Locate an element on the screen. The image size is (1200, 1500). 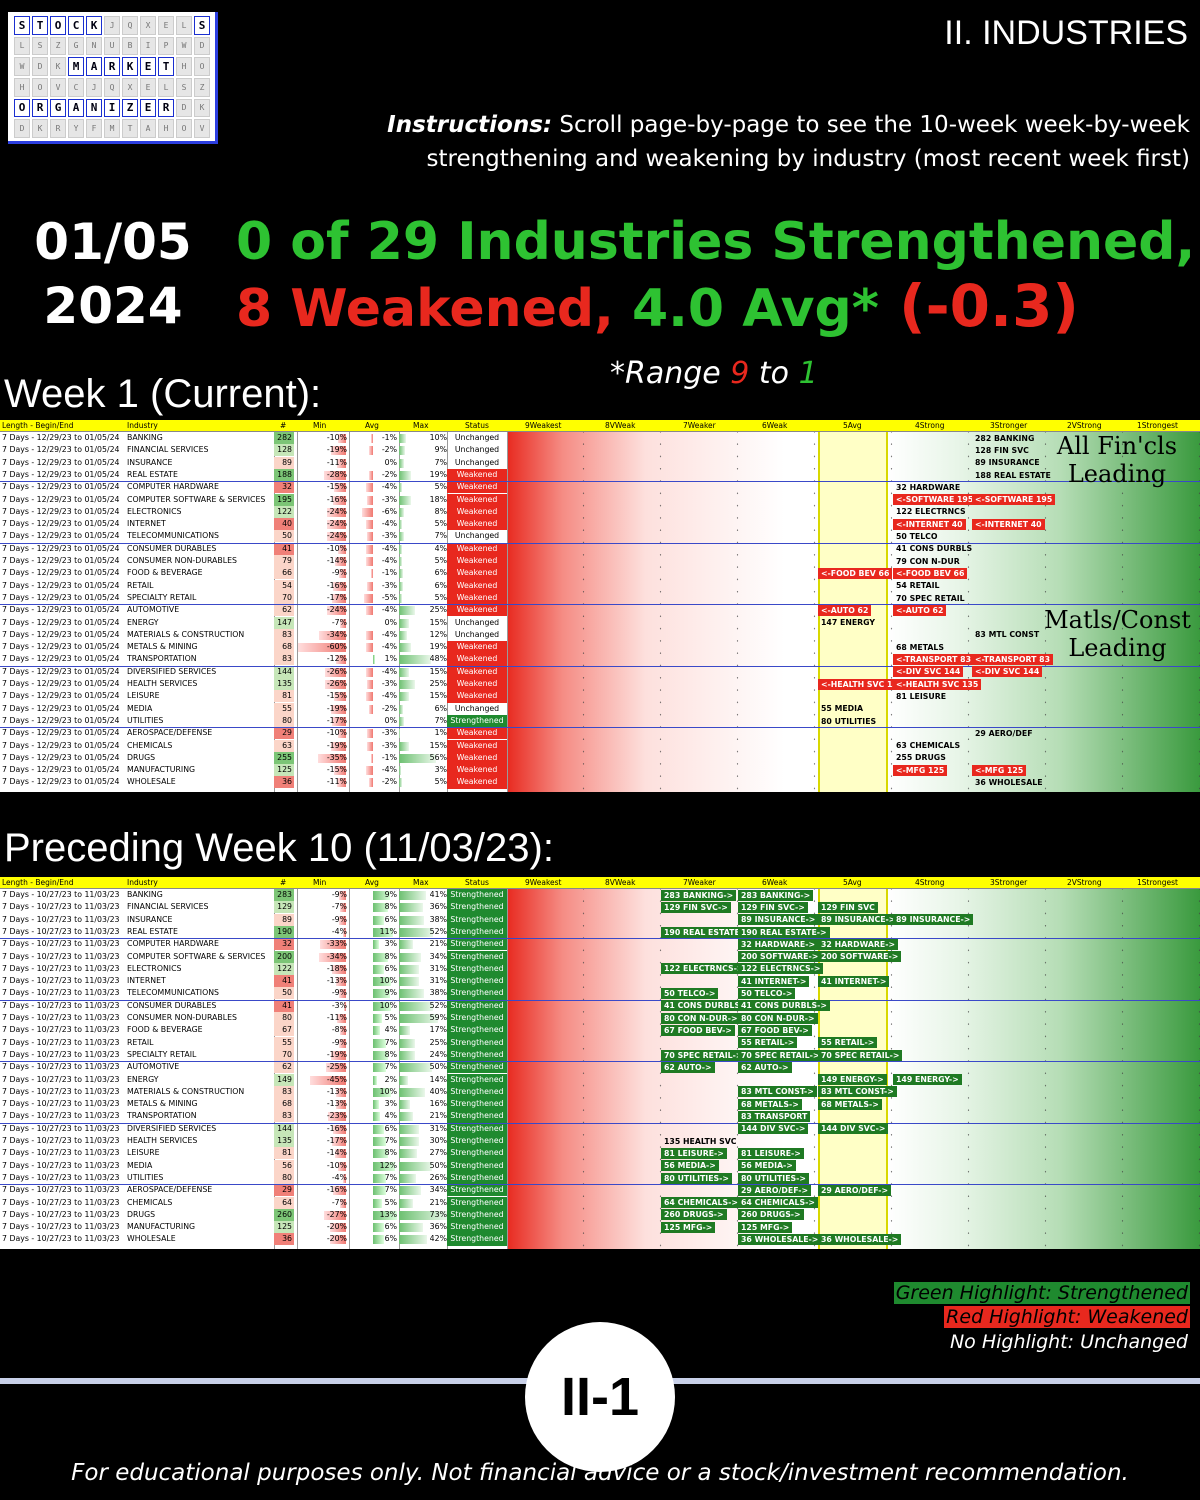
count-cell: 89 is located at coordinates (287, 919).